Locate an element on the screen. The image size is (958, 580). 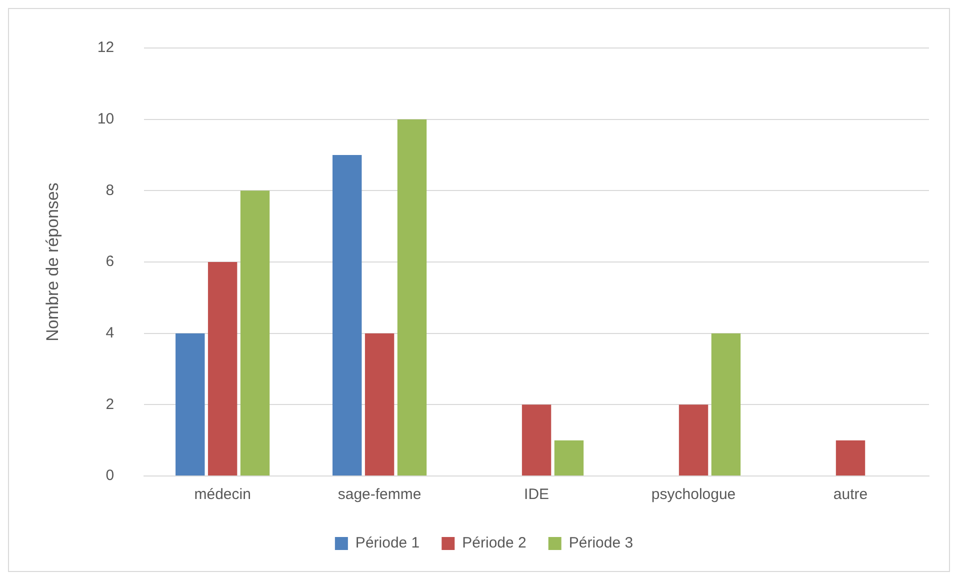
y-tick-label: 12 is located at coordinates (105, 47).